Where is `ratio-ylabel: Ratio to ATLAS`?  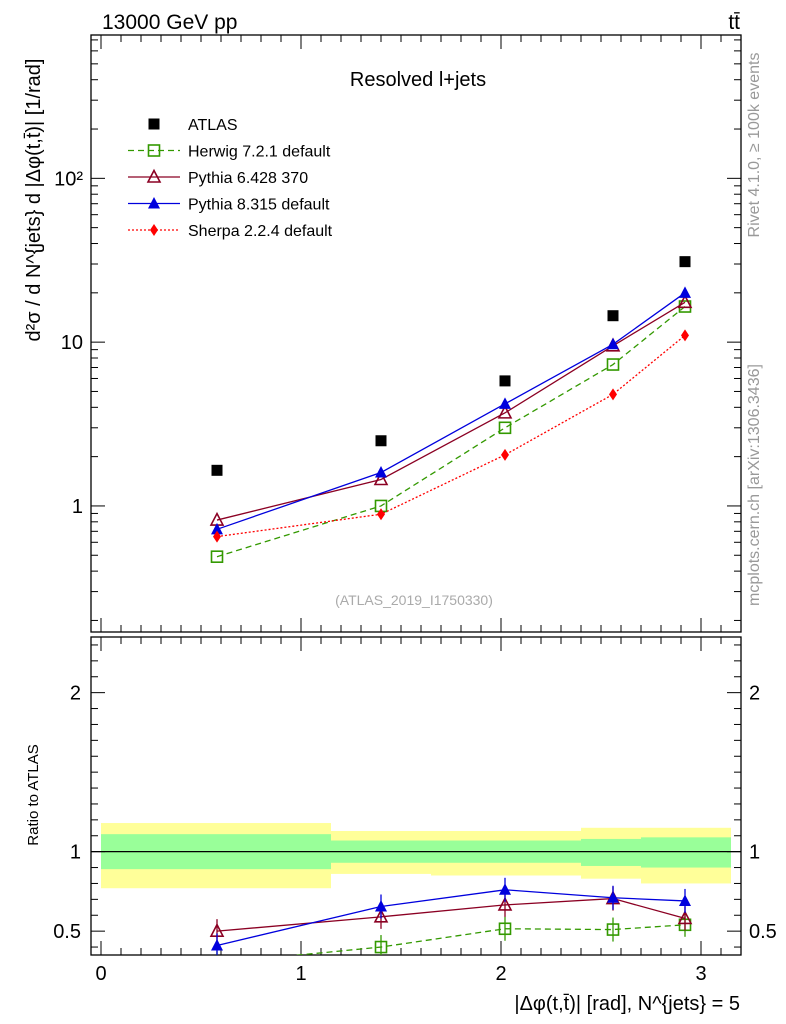 ratio-ylabel: Ratio to ATLAS is located at coordinates (33, 794).